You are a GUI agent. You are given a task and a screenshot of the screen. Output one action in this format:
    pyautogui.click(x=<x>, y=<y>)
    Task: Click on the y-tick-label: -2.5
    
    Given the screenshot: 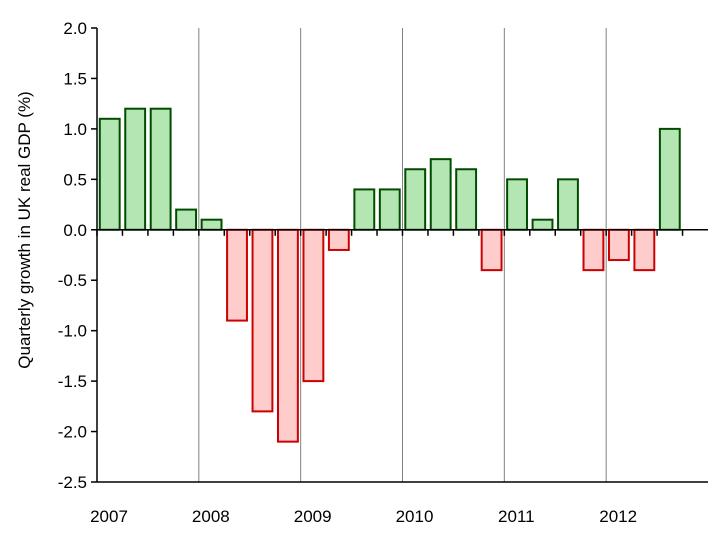 What is the action you would take?
    pyautogui.click(x=72, y=482)
    